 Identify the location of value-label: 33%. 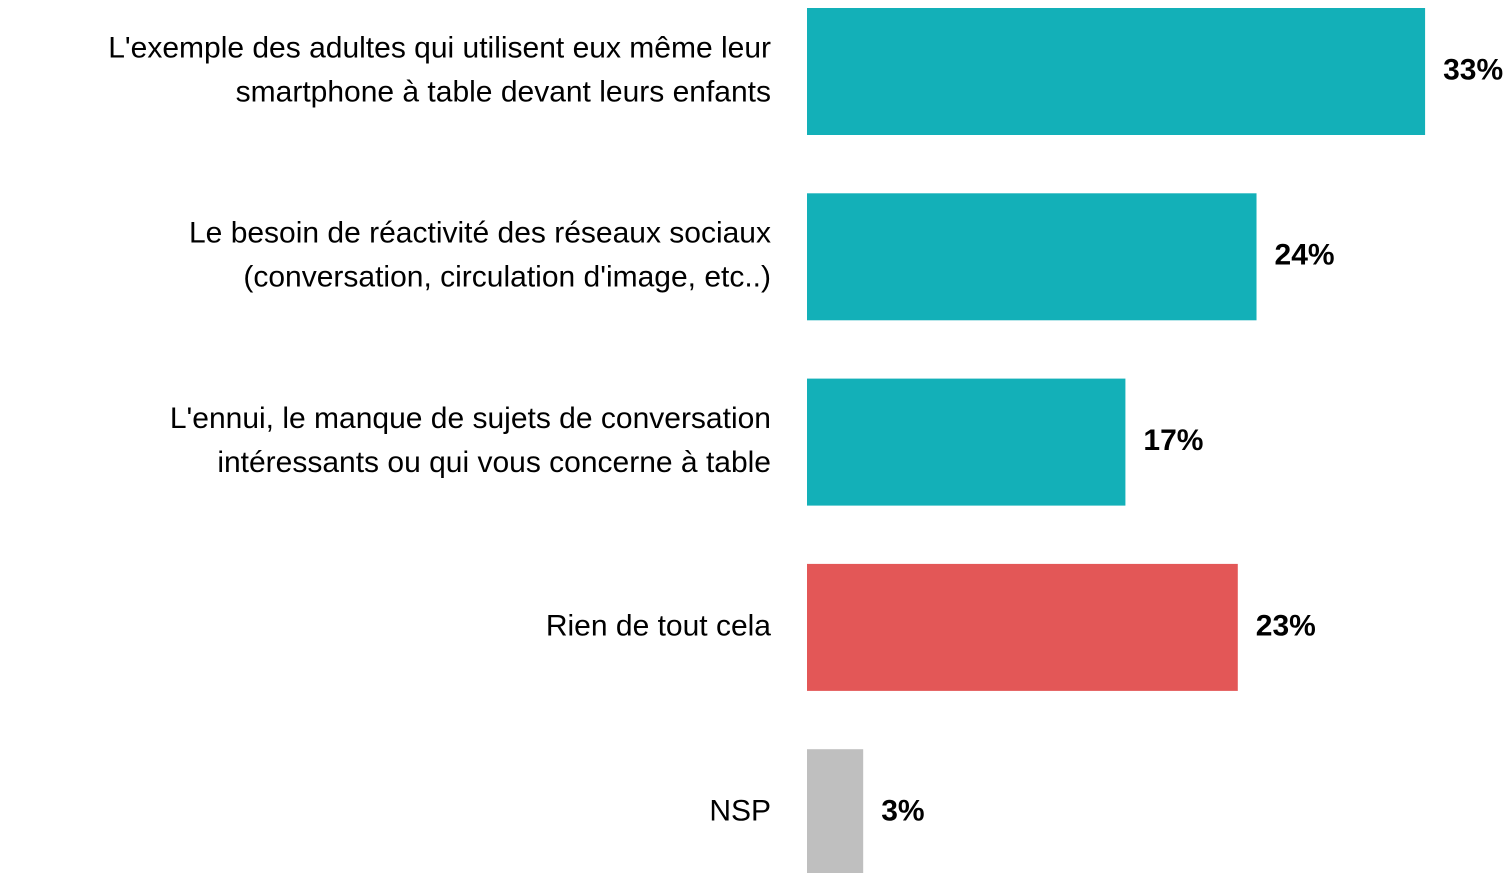
(1473, 69).